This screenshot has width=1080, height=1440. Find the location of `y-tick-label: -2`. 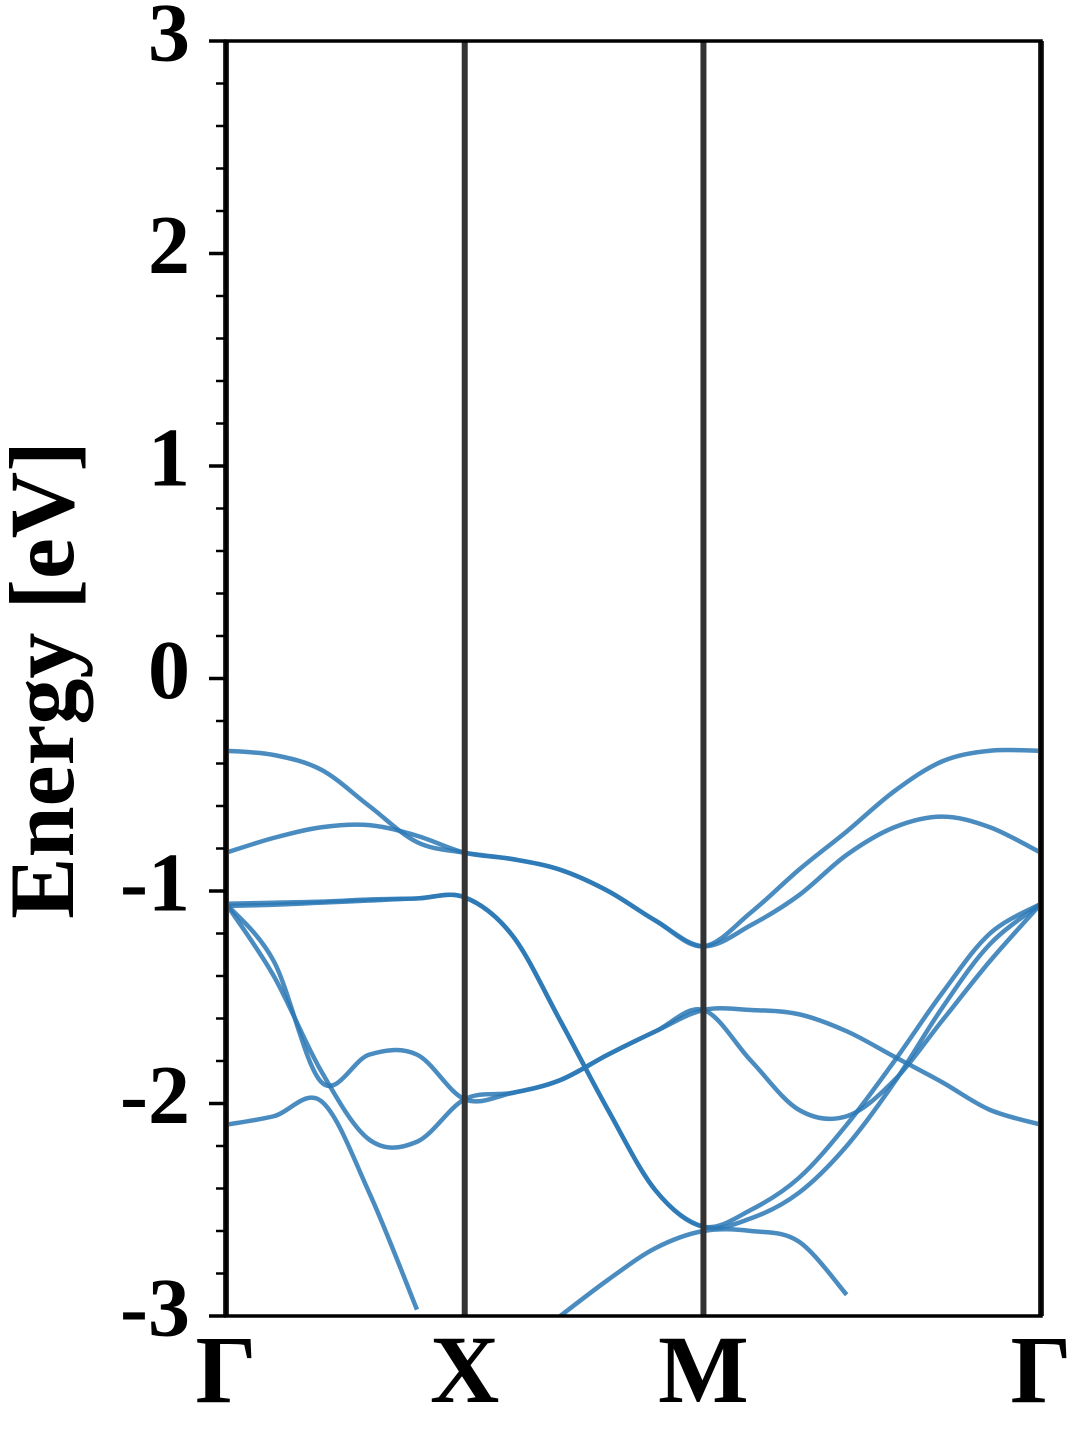

y-tick-label: -2 is located at coordinates (155, 1095).